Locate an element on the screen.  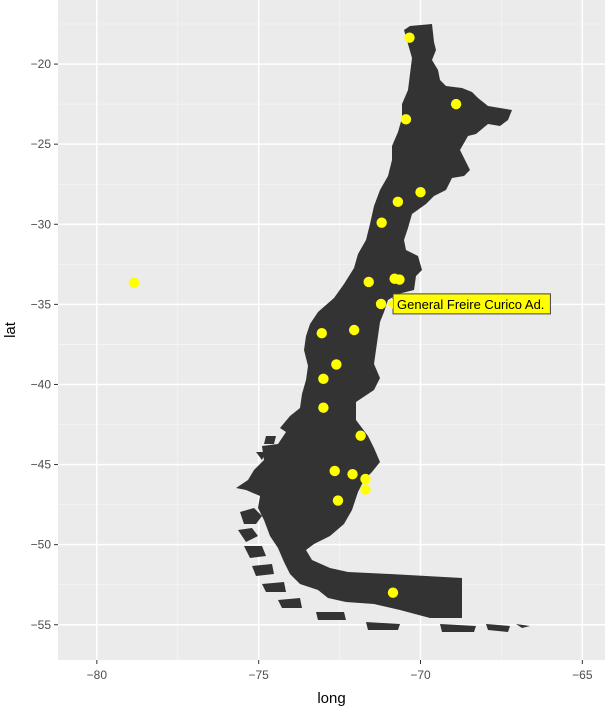
tooltip-label: General Freire Curico Ad. is located at coordinates (470, 304).